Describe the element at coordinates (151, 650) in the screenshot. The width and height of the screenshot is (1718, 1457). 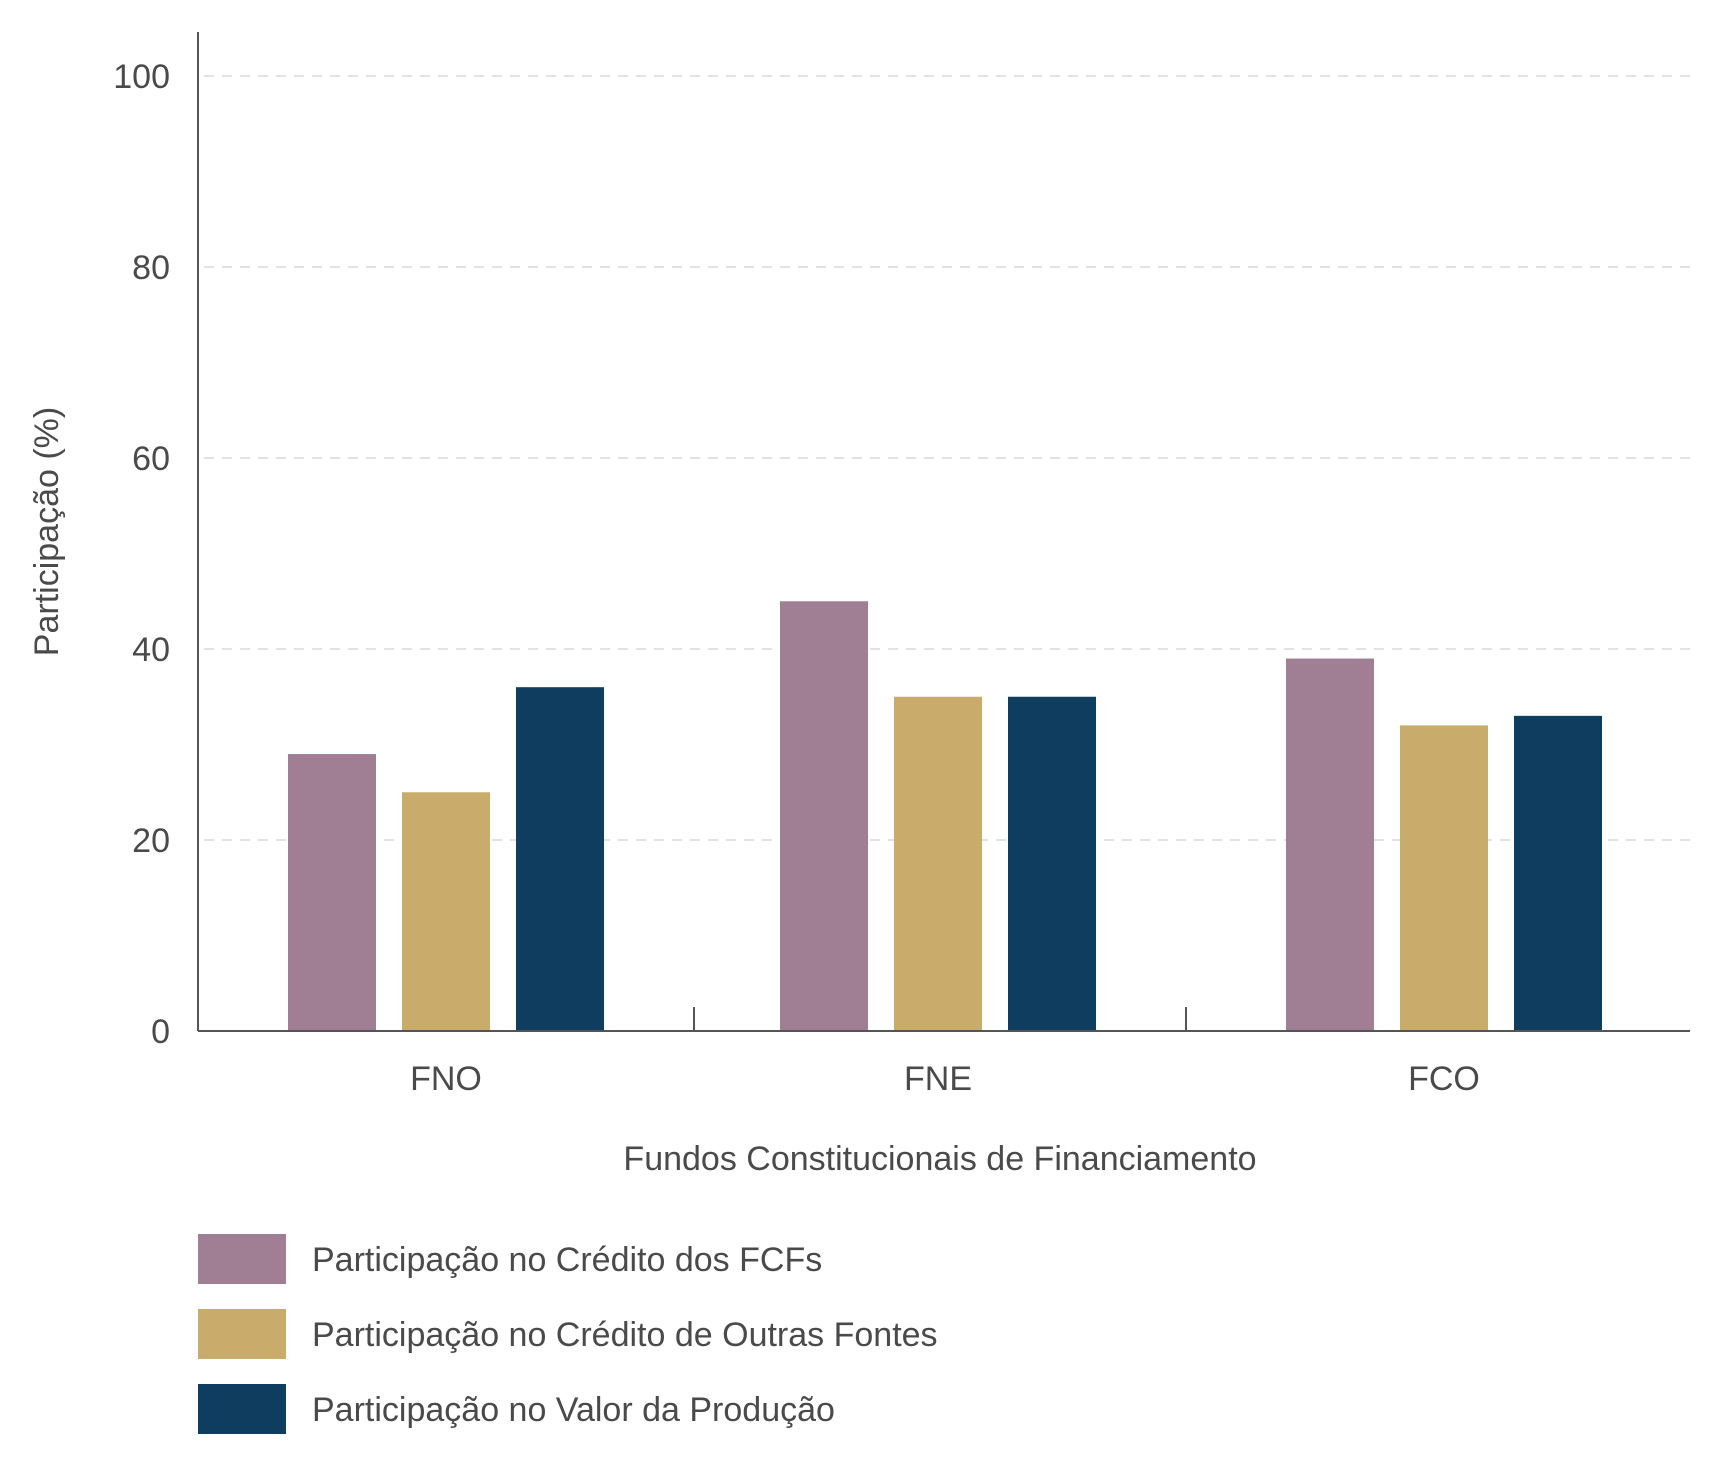
I see `y-tick-label: 40` at that location.